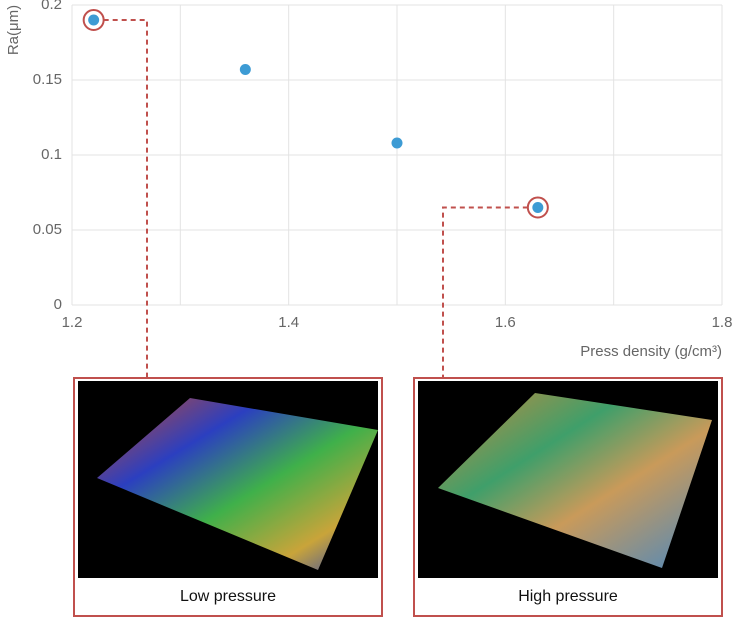  Describe the element at coordinates (228, 596) in the screenshot. I see `inset-caption: Low pressure` at that location.